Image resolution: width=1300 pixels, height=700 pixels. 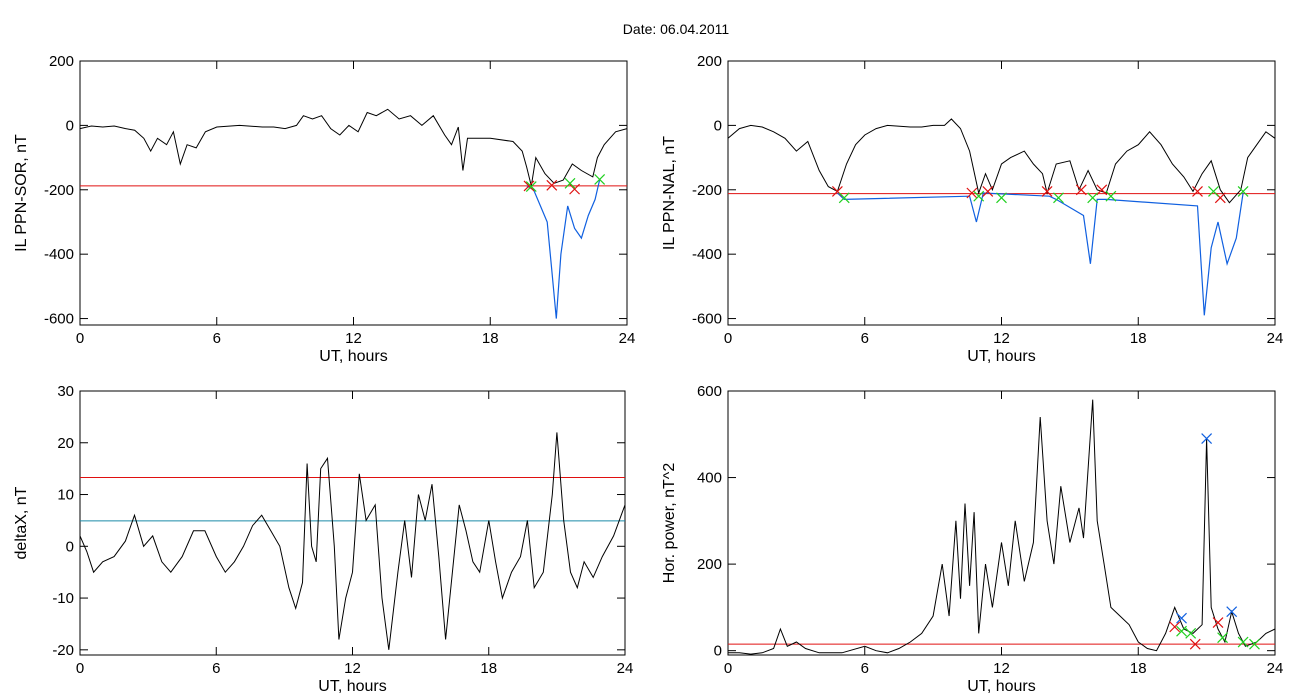 What do you see at coordinates (707, 190) in the screenshot?
I see `il-ppn-nal-y-tick-label: -200` at bounding box center [707, 190].